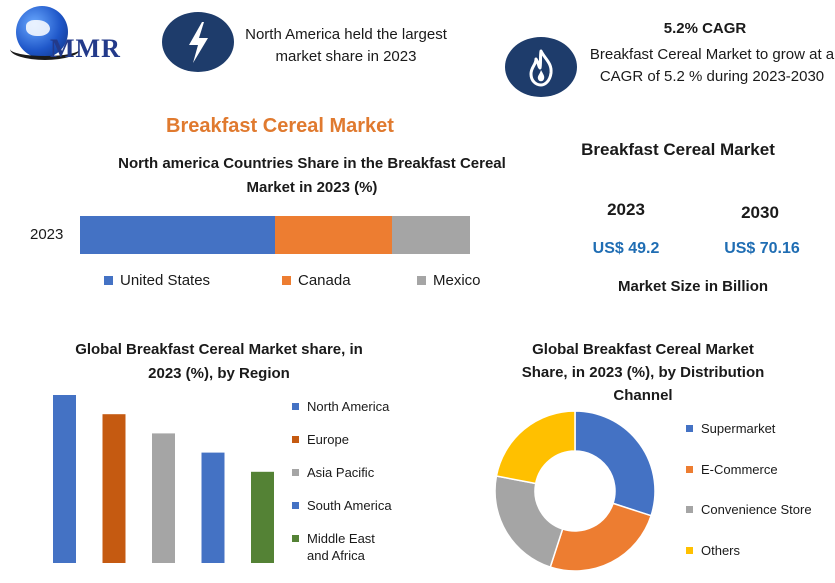 This screenshot has height=583, width=835. Describe the element at coordinates (177, 235) in the screenshot. I see `bar-segment-united-states` at that location.